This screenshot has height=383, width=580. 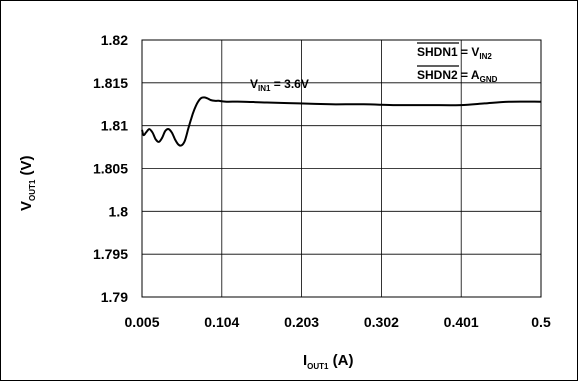 What do you see at coordinates (341, 121) in the screenshot?
I see `series-line-vout1` at bounding box center [341, 121].